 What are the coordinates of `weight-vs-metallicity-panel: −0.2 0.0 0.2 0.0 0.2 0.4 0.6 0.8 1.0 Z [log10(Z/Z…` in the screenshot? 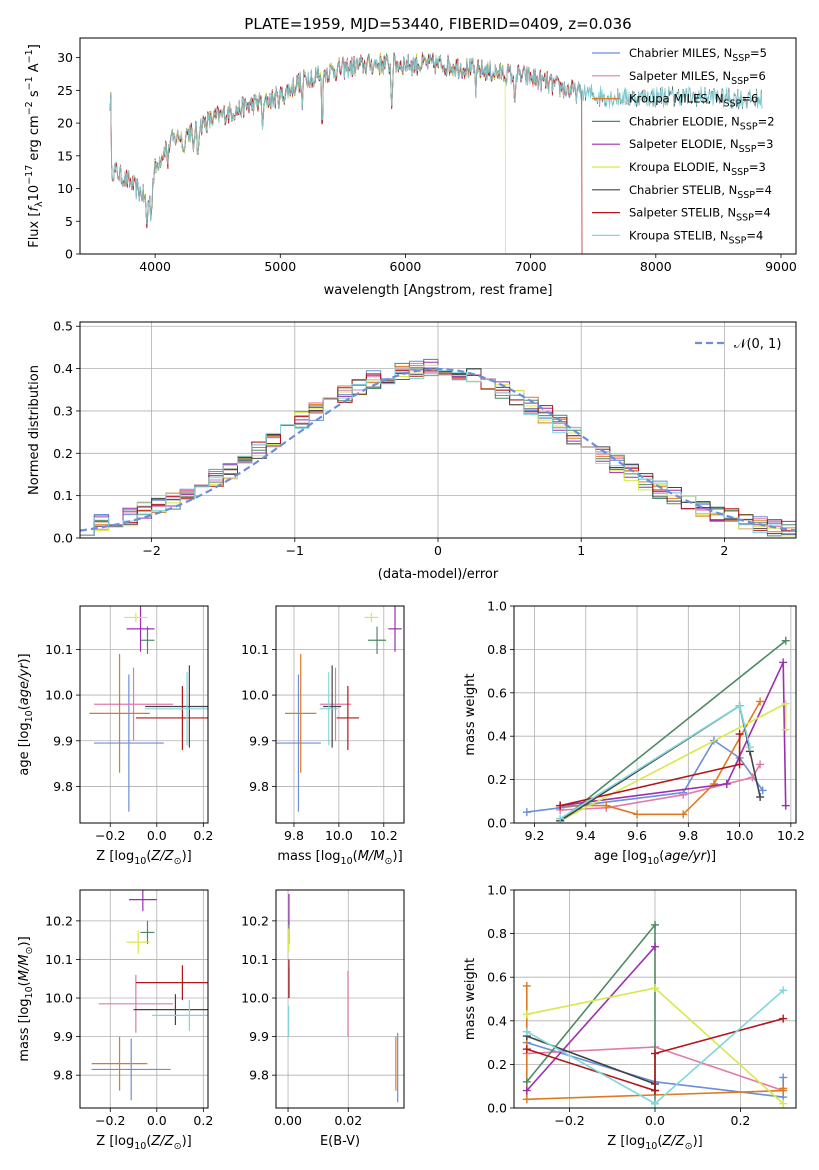 It's located at (630, 1017).